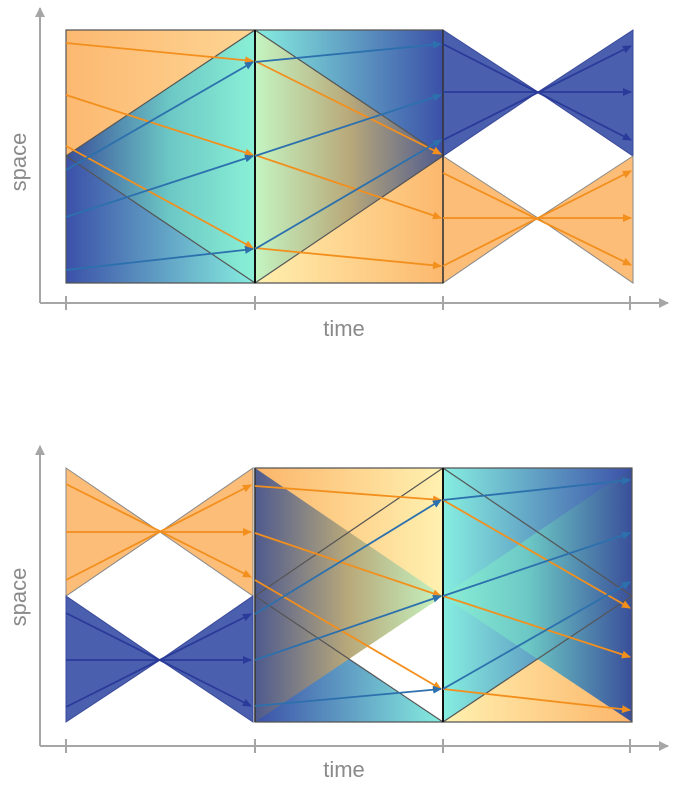 This screenshot has height=791, width=680. Describe the element at coordinates (348, 746) in the screenshot. I see `bottom-x-ticks` at that location.